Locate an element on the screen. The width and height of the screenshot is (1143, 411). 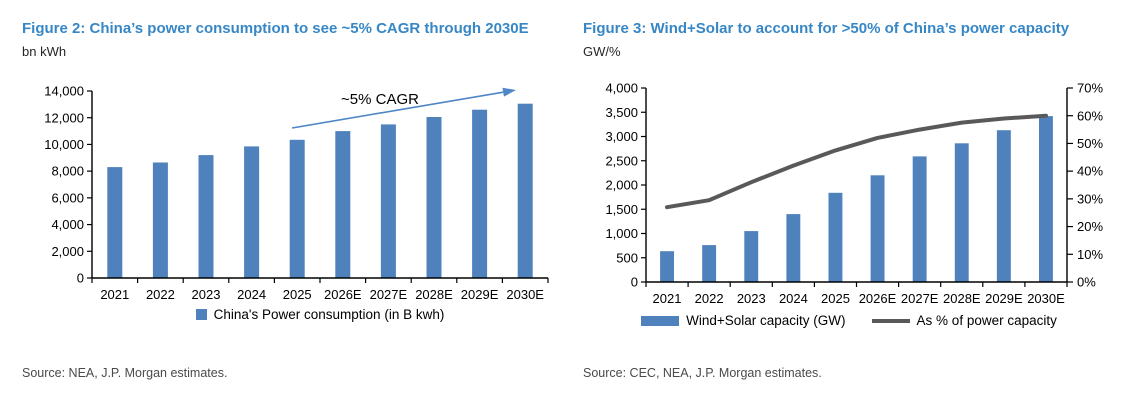
fig3-x-label-2030E: 2030E is located at coordinates (1046, 298).